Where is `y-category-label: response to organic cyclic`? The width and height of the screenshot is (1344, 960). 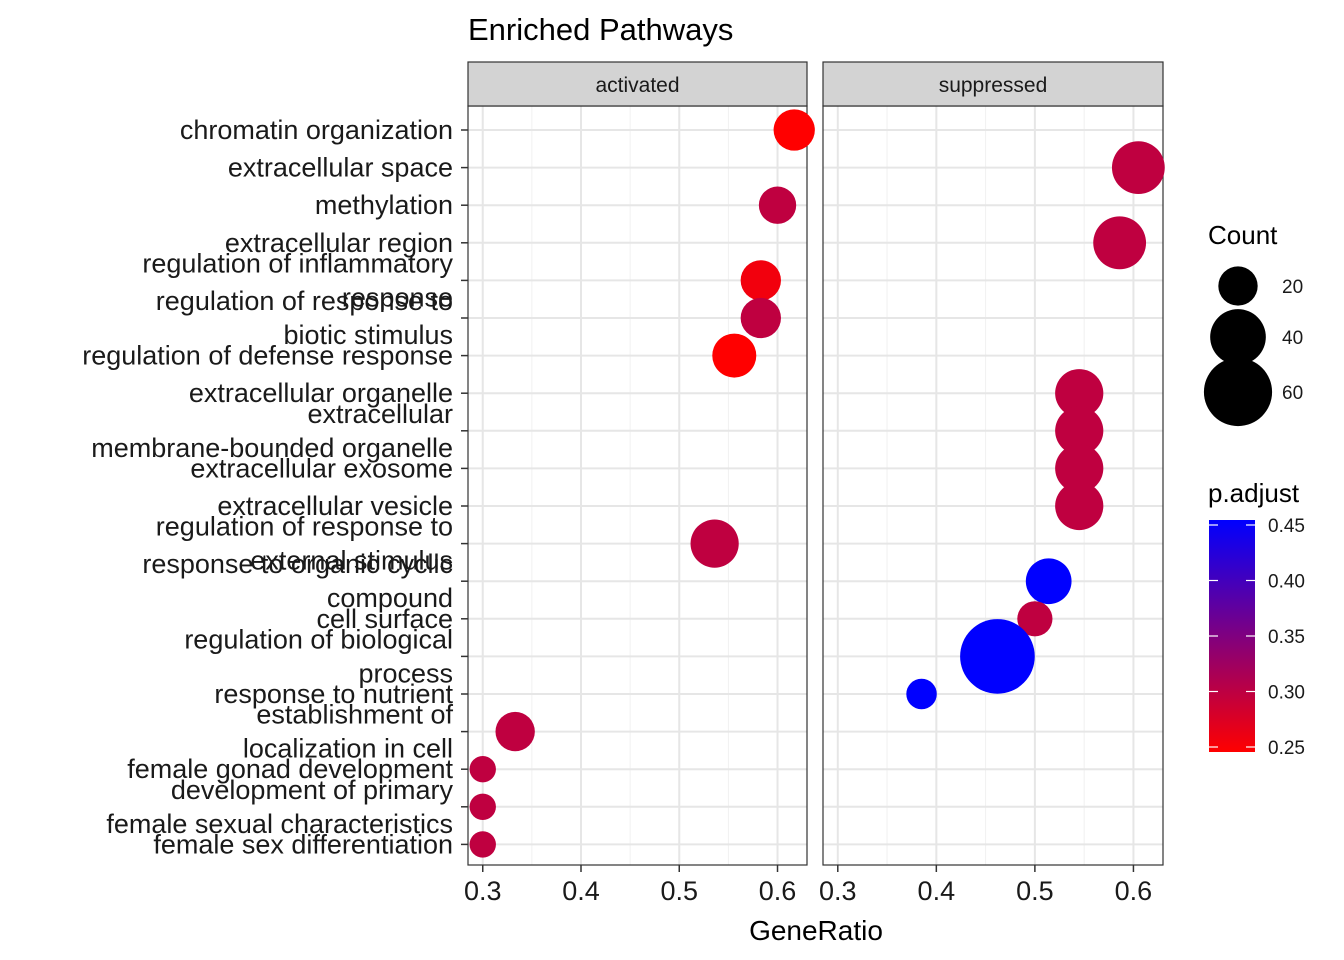
y-category-label: response to organic cyclic is located at coordinates (297, 564).